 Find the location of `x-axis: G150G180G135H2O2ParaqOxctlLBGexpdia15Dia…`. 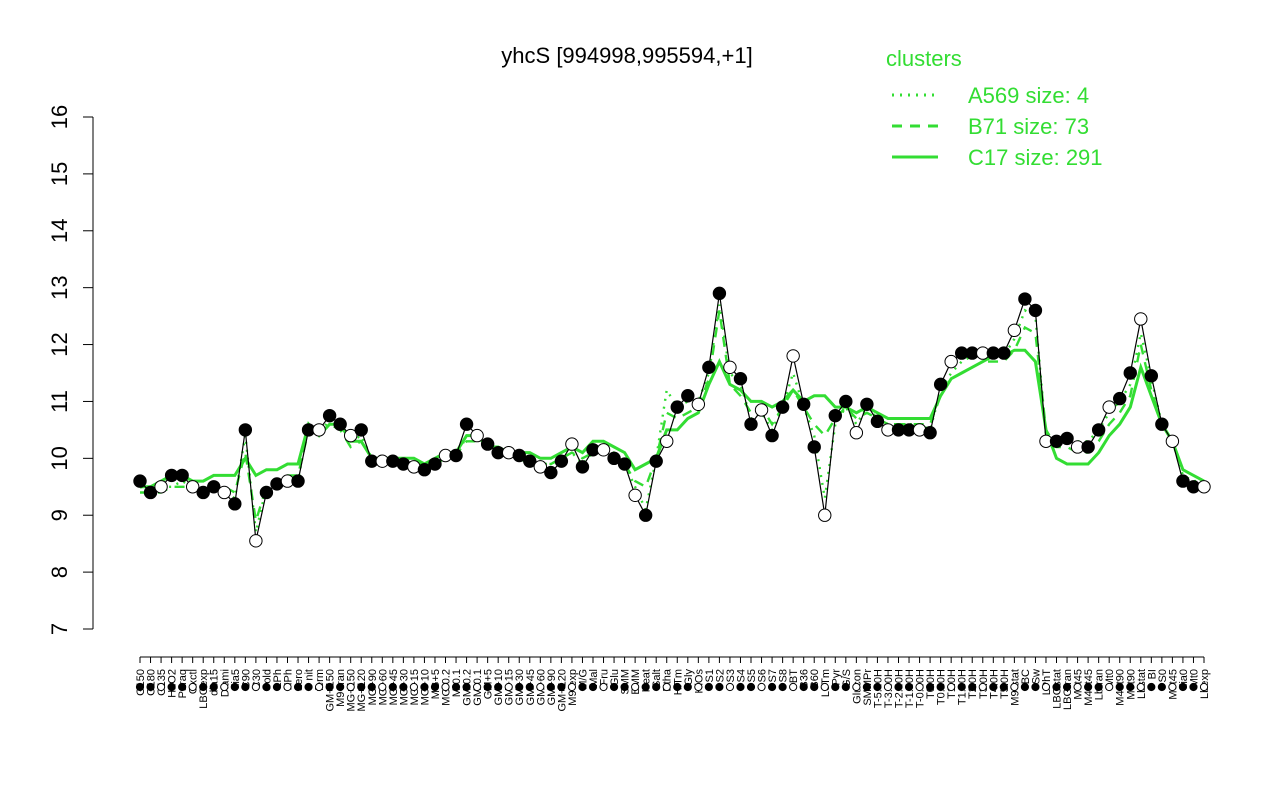

x-axis: G150G180G135H2O2ParaqOxctlLBGexpdia15Dia… is located at coordinates (673, 684).